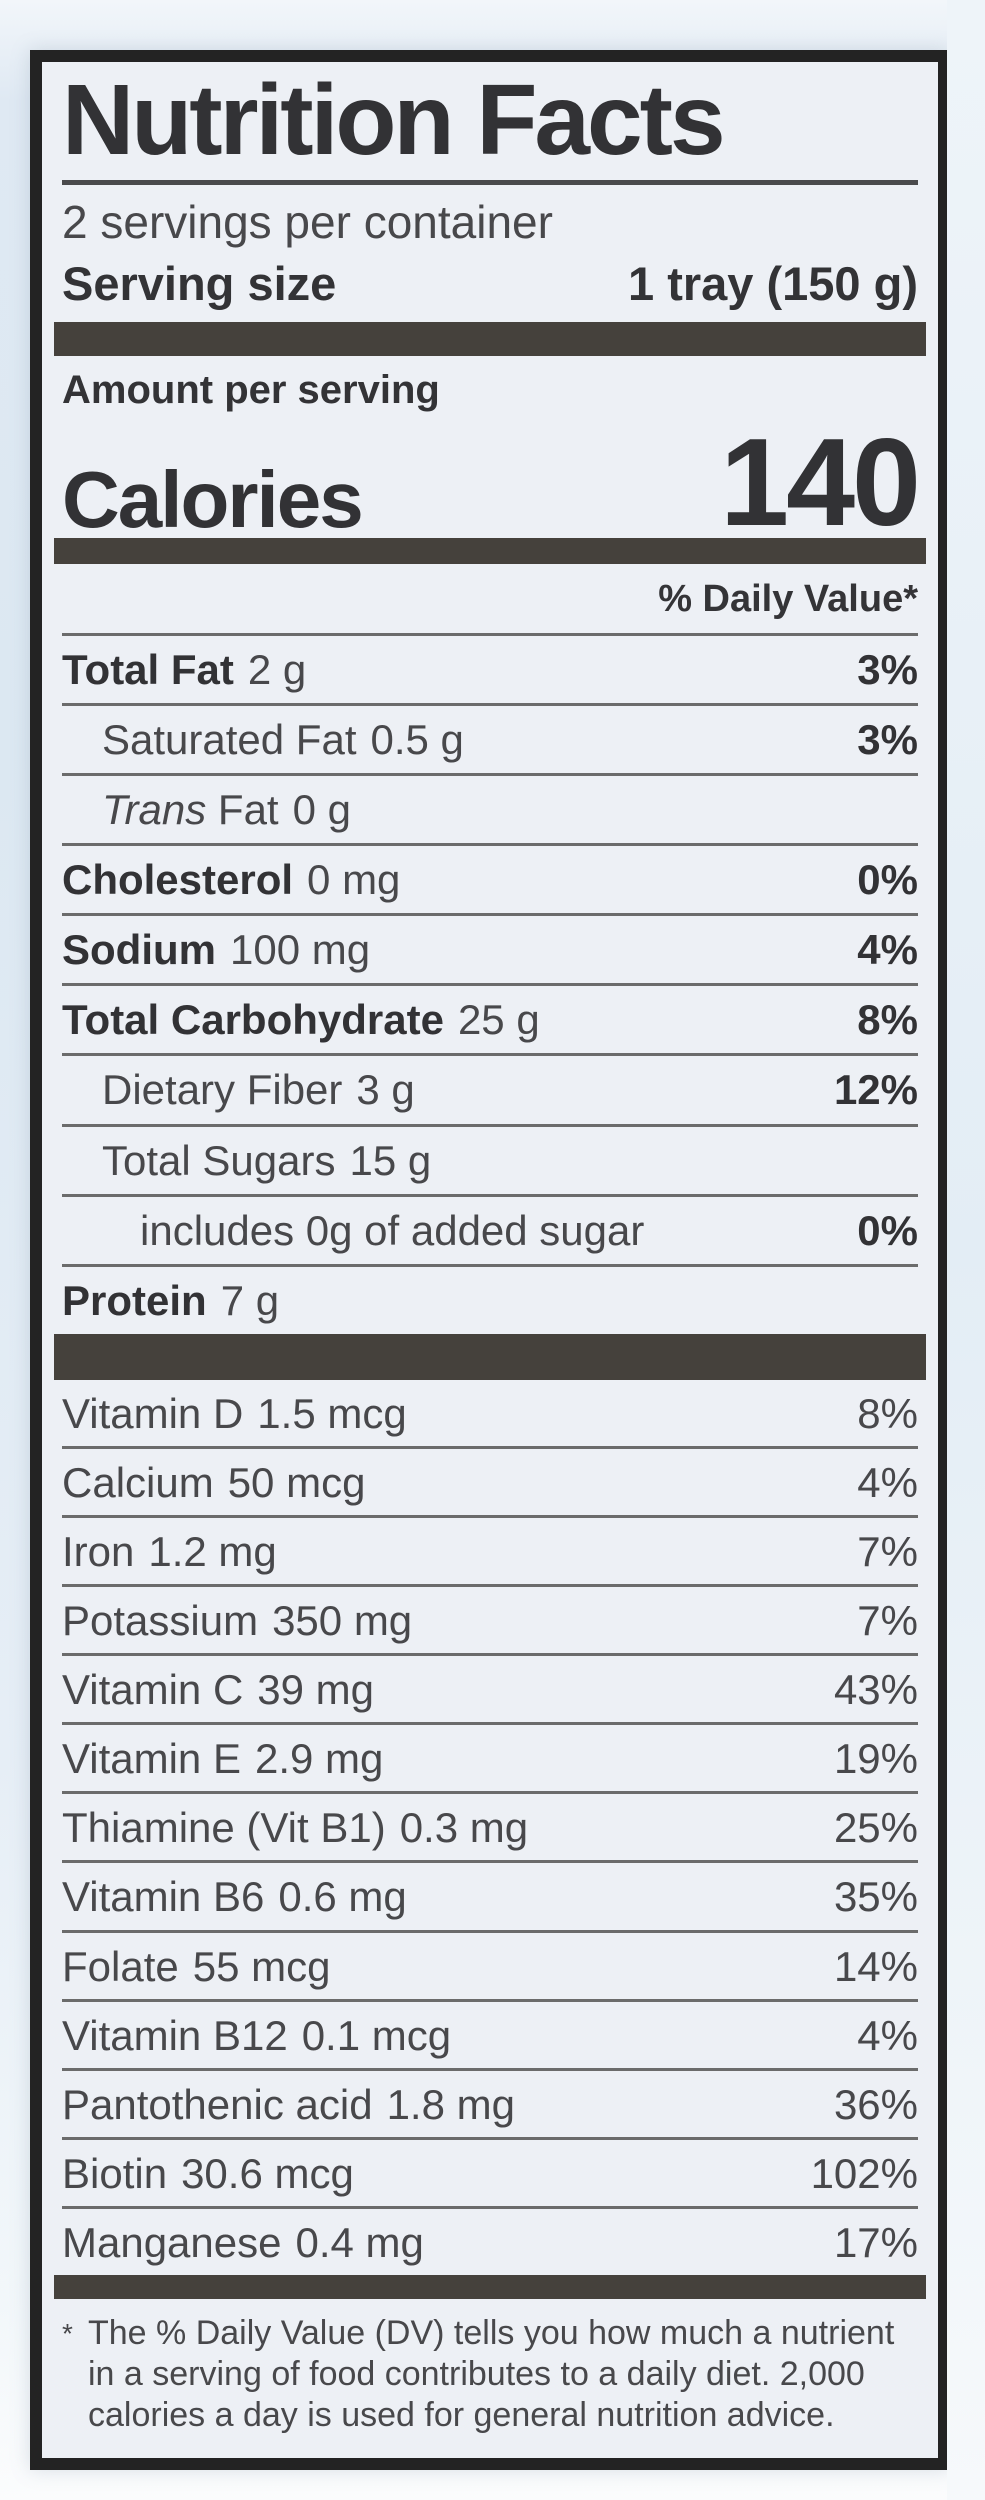 The image size is (985, 2500). What do you see at coordinates (248, 810) in the screenshot?
I see `nutrient-name: Fat` at bounding box center [248, 810].